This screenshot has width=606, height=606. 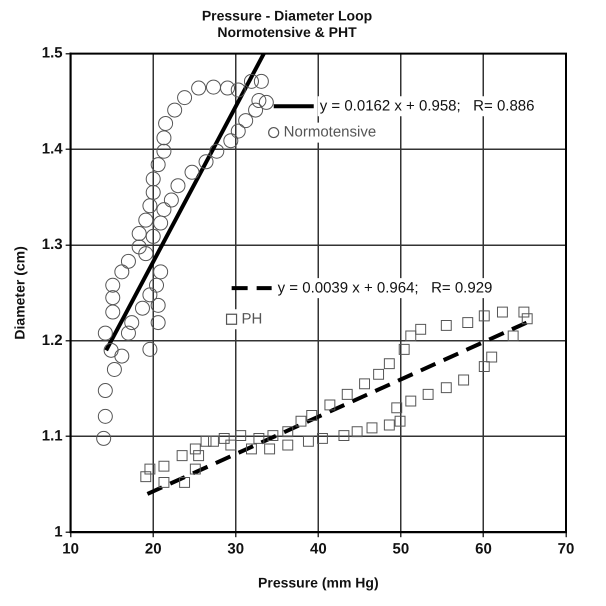 I want to click on y-axis-title: Diameter (cm), so click(x=19, y=293).